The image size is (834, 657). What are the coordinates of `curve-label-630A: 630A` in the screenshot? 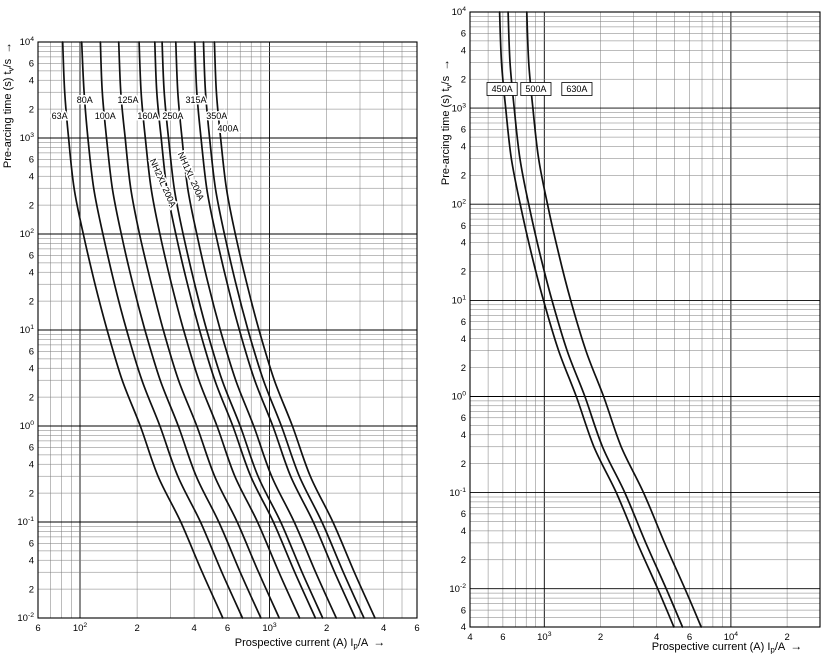 It's located at (577, 89).